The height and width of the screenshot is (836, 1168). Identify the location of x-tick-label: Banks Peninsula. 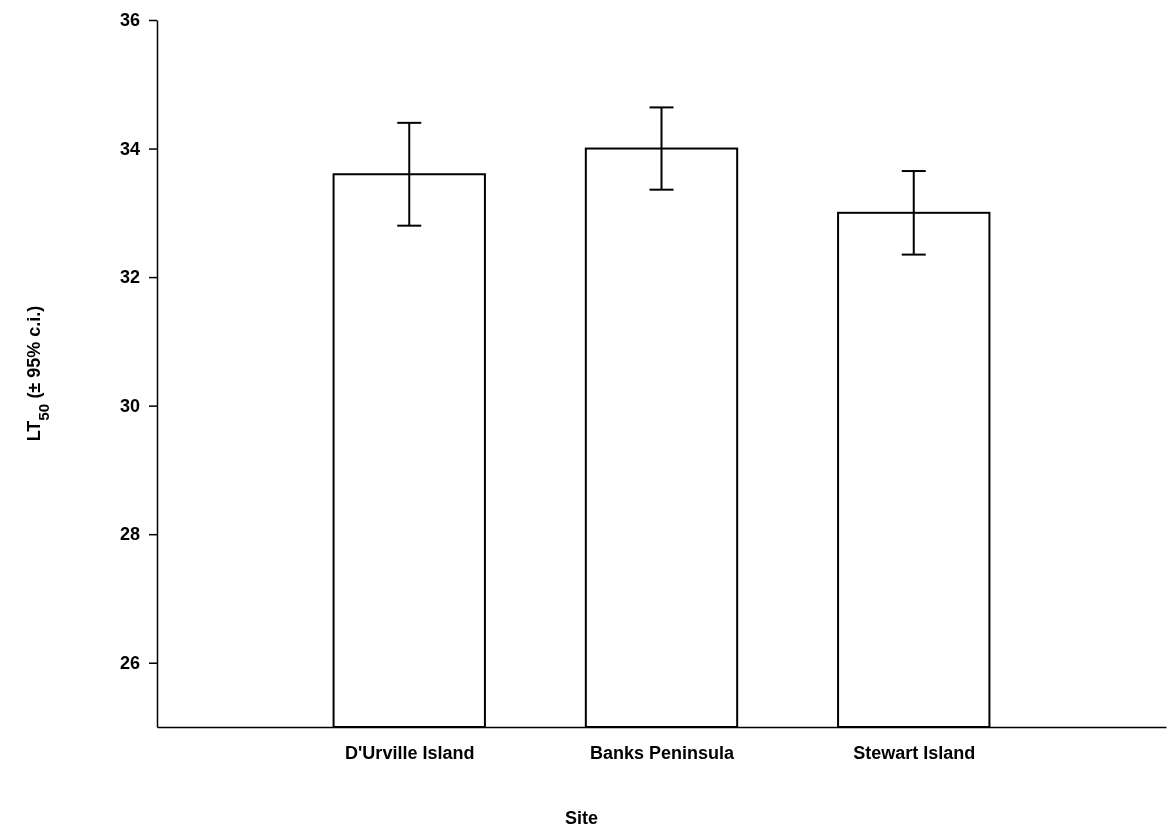
(662, 752).